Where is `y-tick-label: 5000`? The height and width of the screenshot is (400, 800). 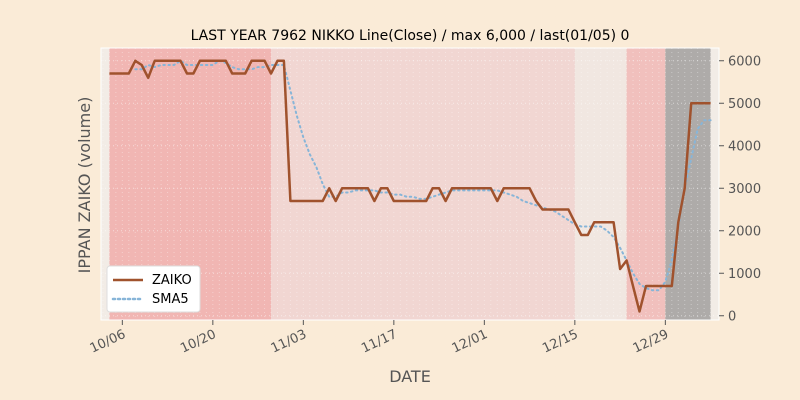
y-tick-label: 5000 is located at coordinates (744, 104).